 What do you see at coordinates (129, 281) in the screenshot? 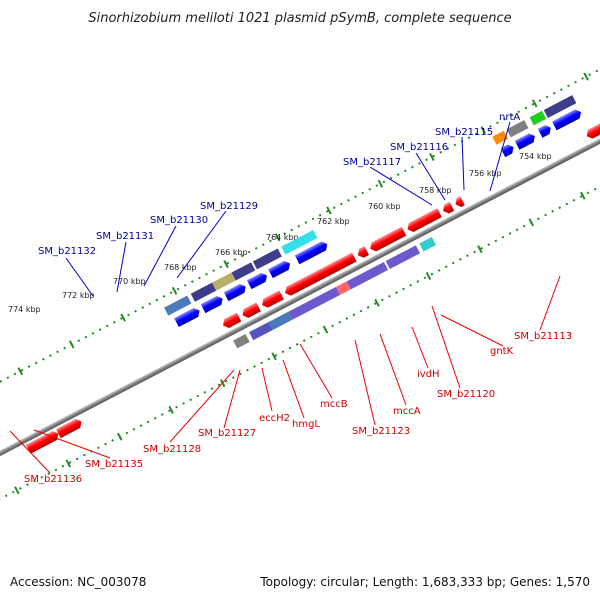
I see `kbp-label-770: 770 kbp` at bounding box center [129, 281].